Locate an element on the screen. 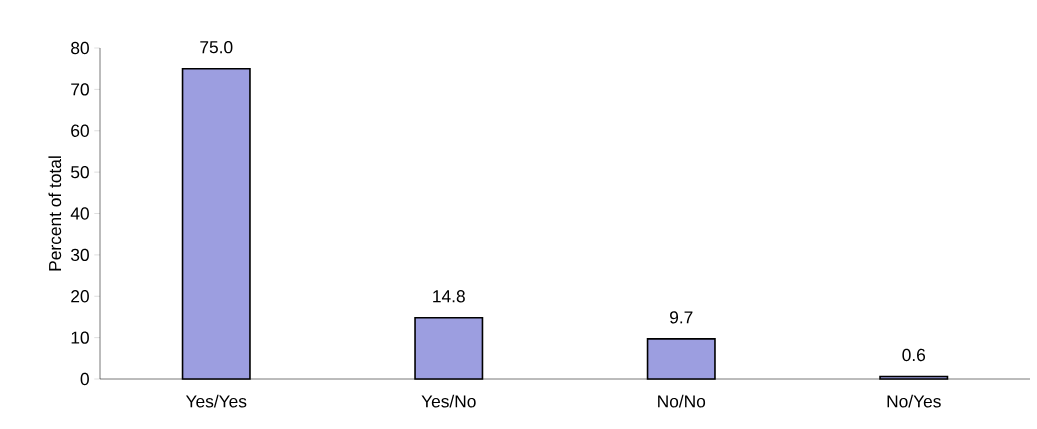 The height and width of the screenshot is (429, 1037). y-tick-label: 0 is located at coordinates (84, 379).